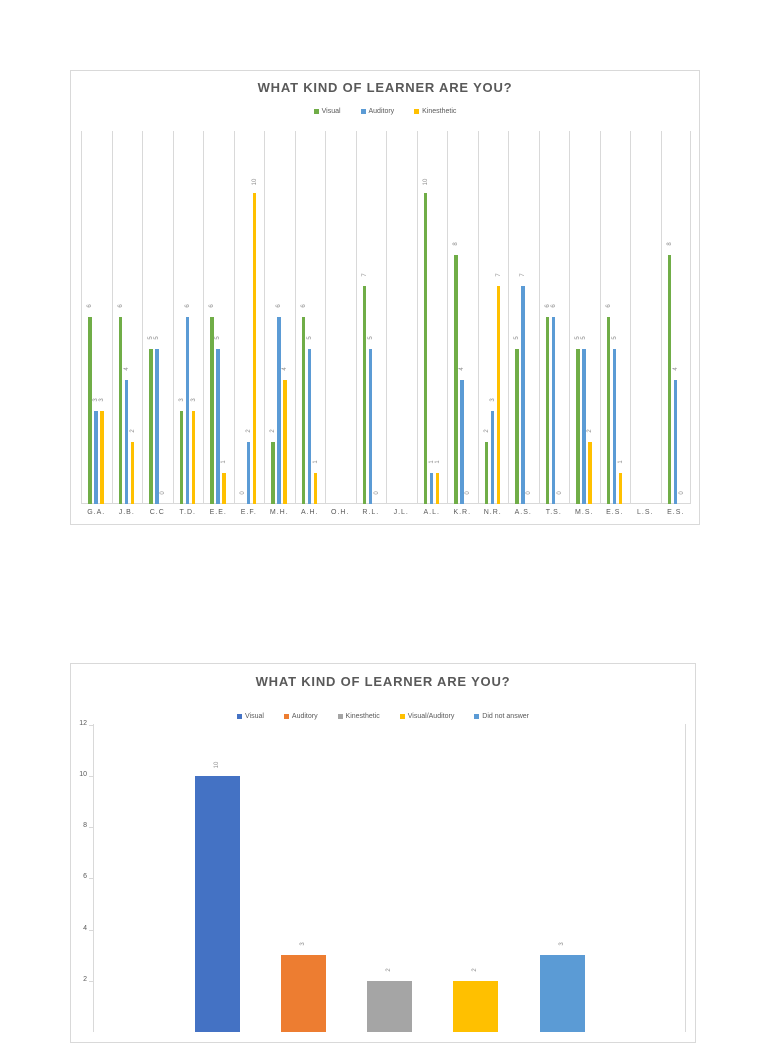 The width and height of the screenshot is (768, 1043). Describe the element at coordinates (553, 512) in the screenshot. I see `x-axis-label: T.S.` at that location.